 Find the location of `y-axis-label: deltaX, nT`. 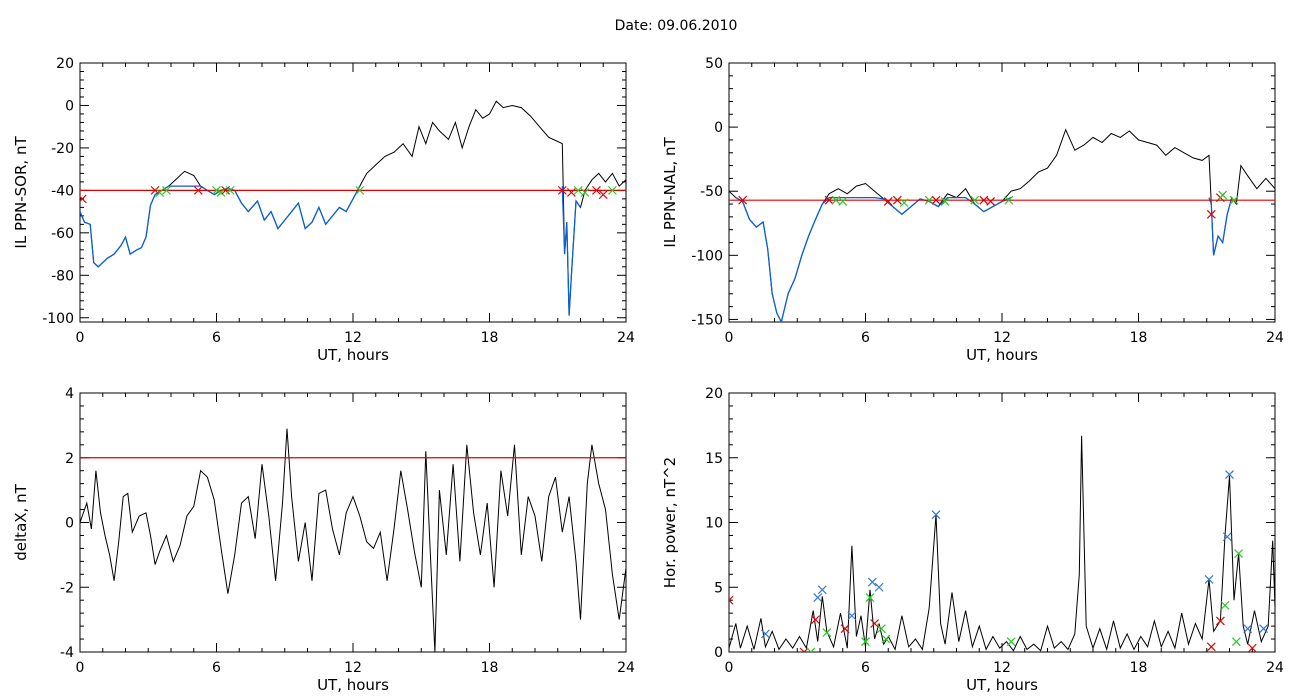

y-axis-label: deltaX, nT is located at coordinates (21, 521).